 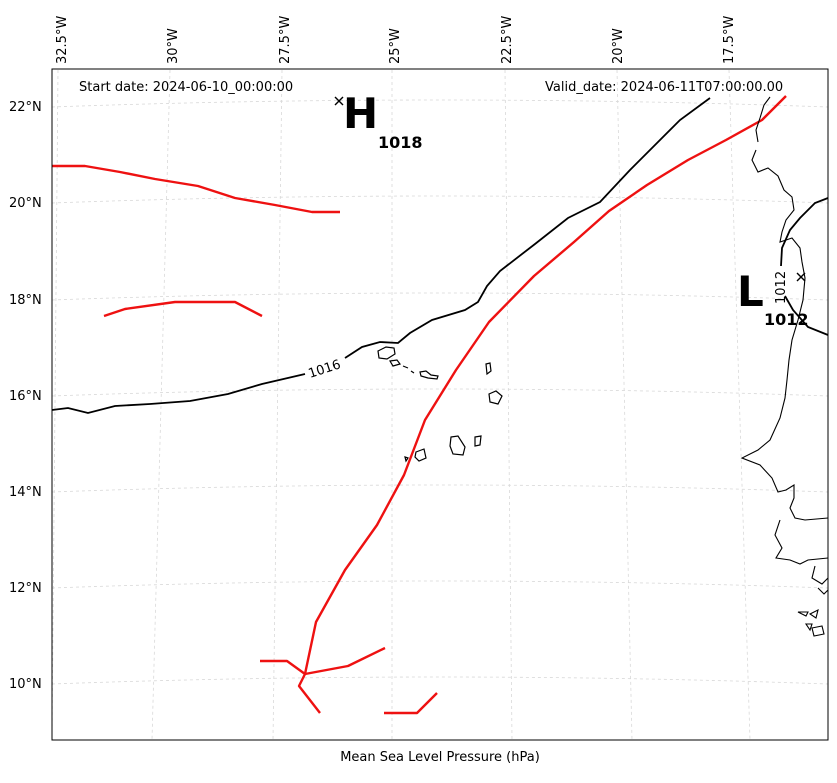 I want to click on lon-tick-label: 25°W, so click(x=395, y=46).